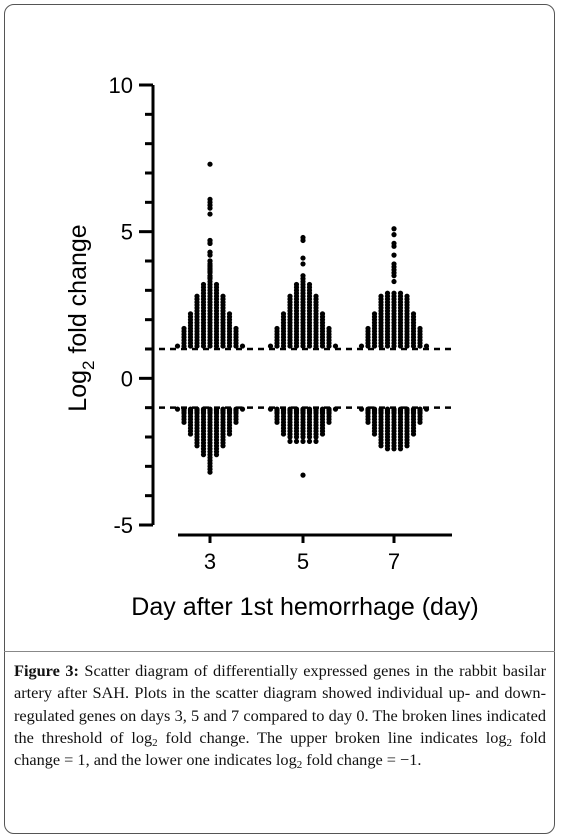 This screenshot has height=839, width=561. I want to click on threshold-lines, so click(305, 378).